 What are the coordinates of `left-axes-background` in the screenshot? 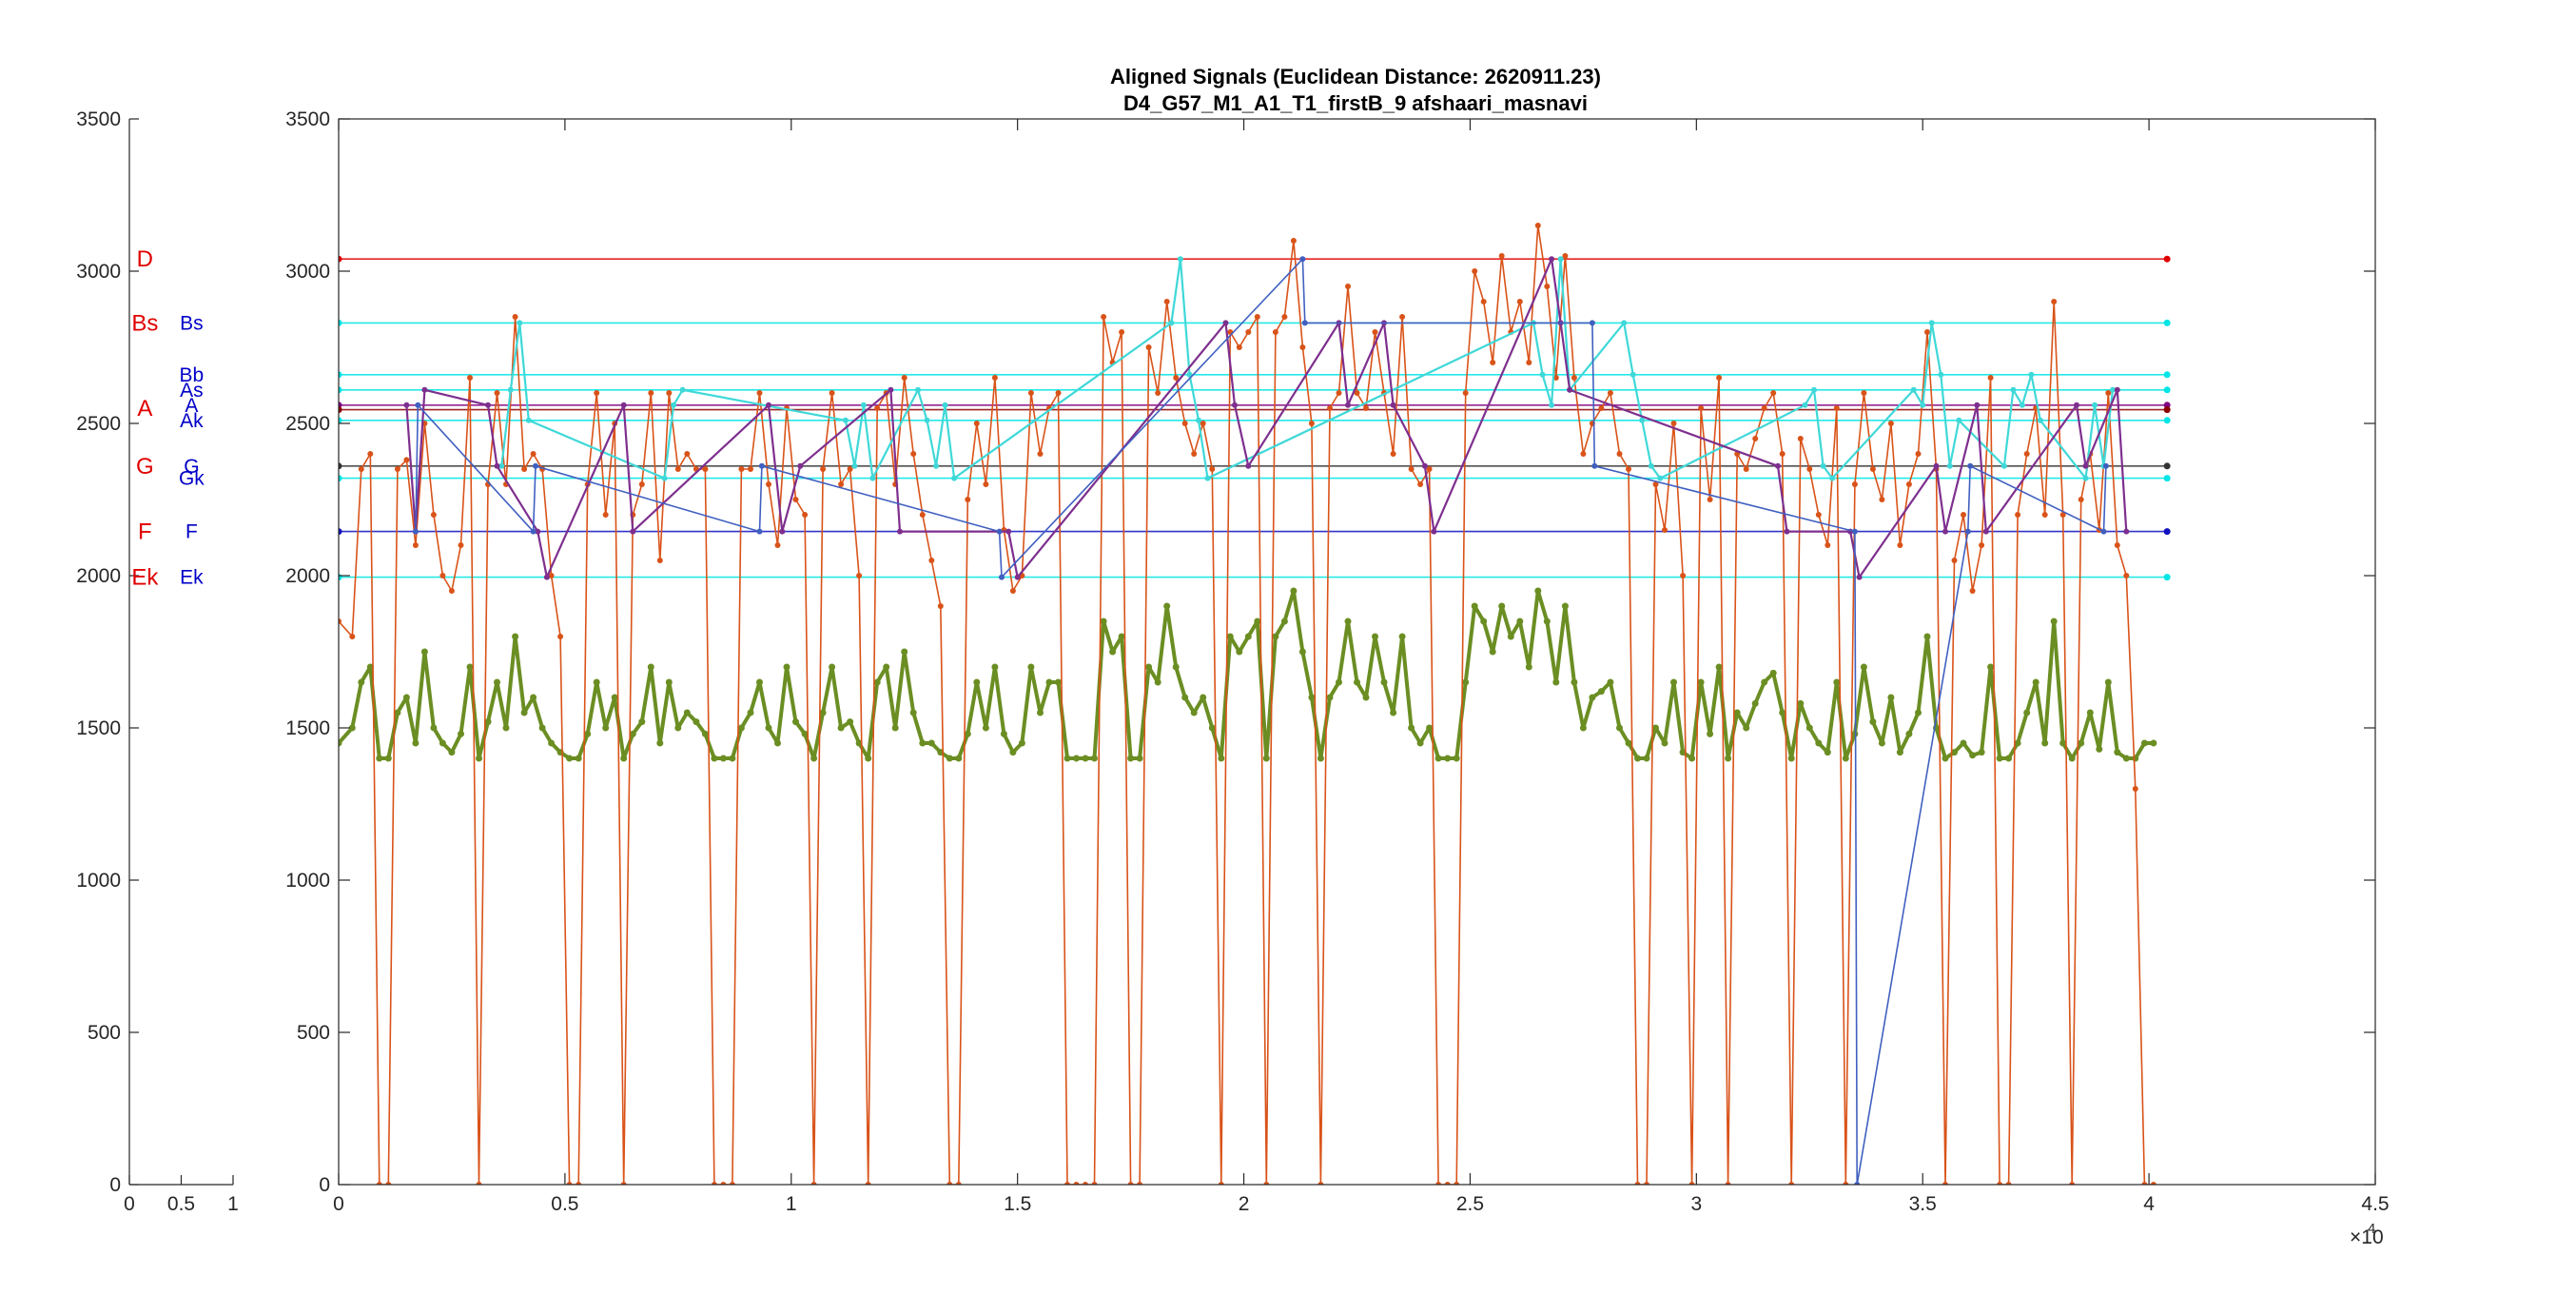 It's located at (181, 652).